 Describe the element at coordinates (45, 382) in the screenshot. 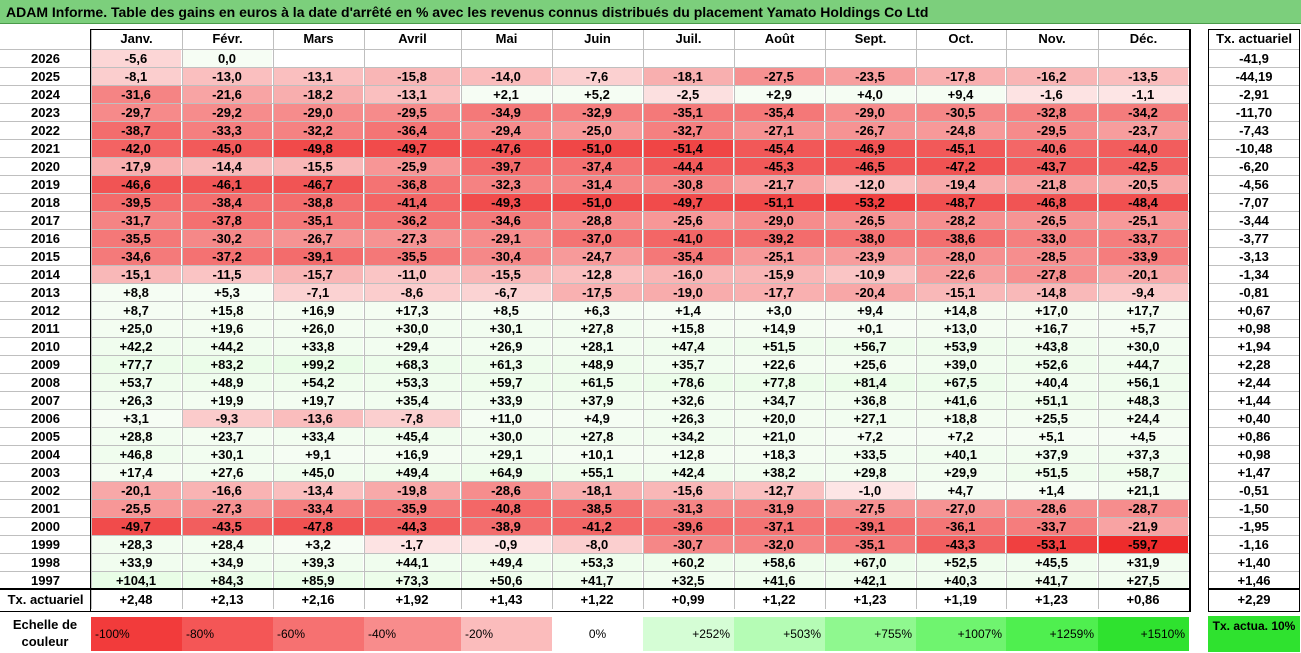

I see `year-label: 2008` at that location.